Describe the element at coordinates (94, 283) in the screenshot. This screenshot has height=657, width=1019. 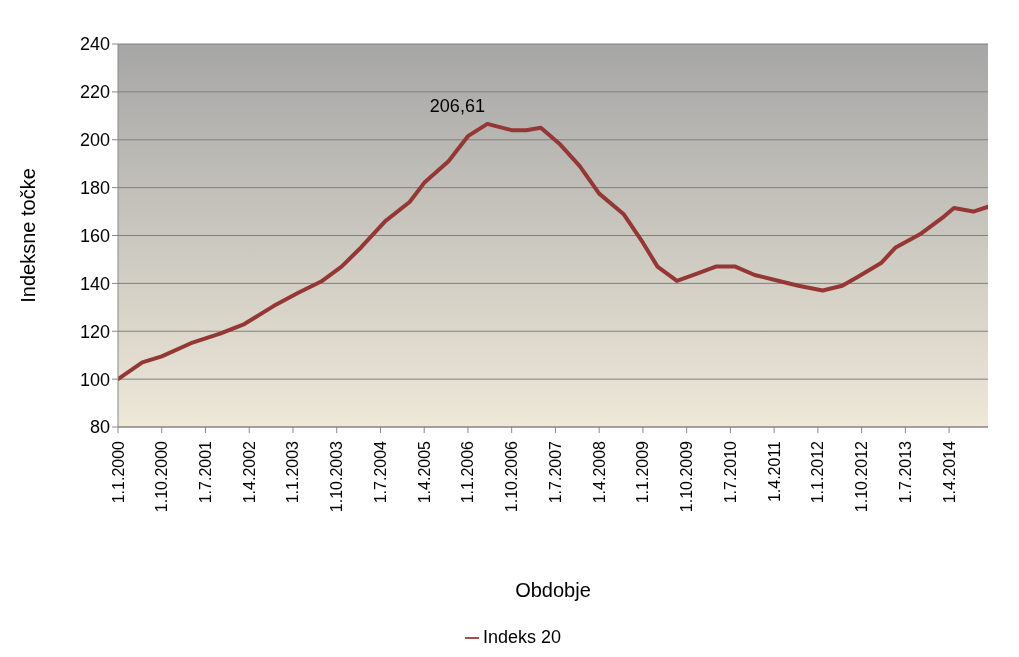
I see `y-tick-label: 140` at that location.